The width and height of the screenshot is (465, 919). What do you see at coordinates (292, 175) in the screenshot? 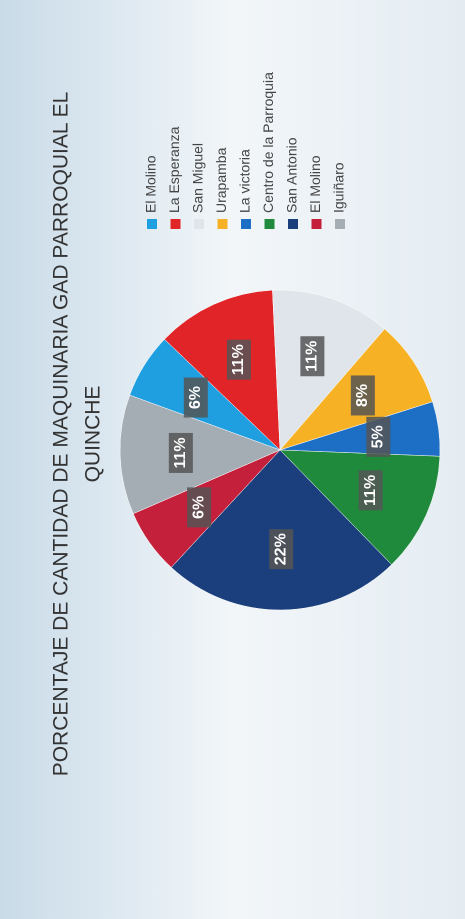
I see `legend-label: San Antonio` at bounding box center [292, 175].